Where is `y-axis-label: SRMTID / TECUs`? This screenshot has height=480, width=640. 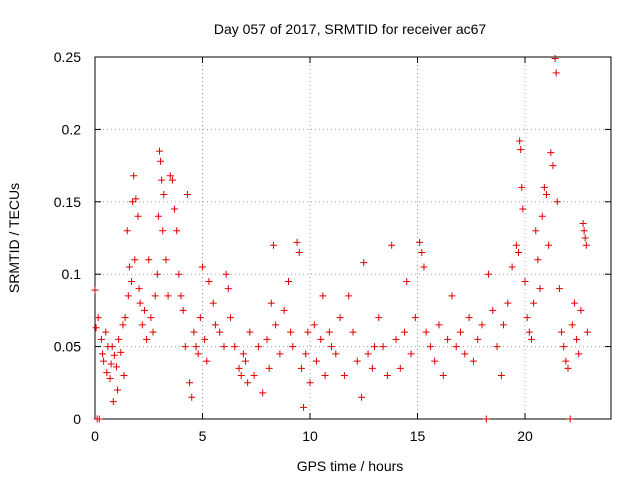 y-axis-label: SRMTID / TECUs is located at coordinates (14, 238).